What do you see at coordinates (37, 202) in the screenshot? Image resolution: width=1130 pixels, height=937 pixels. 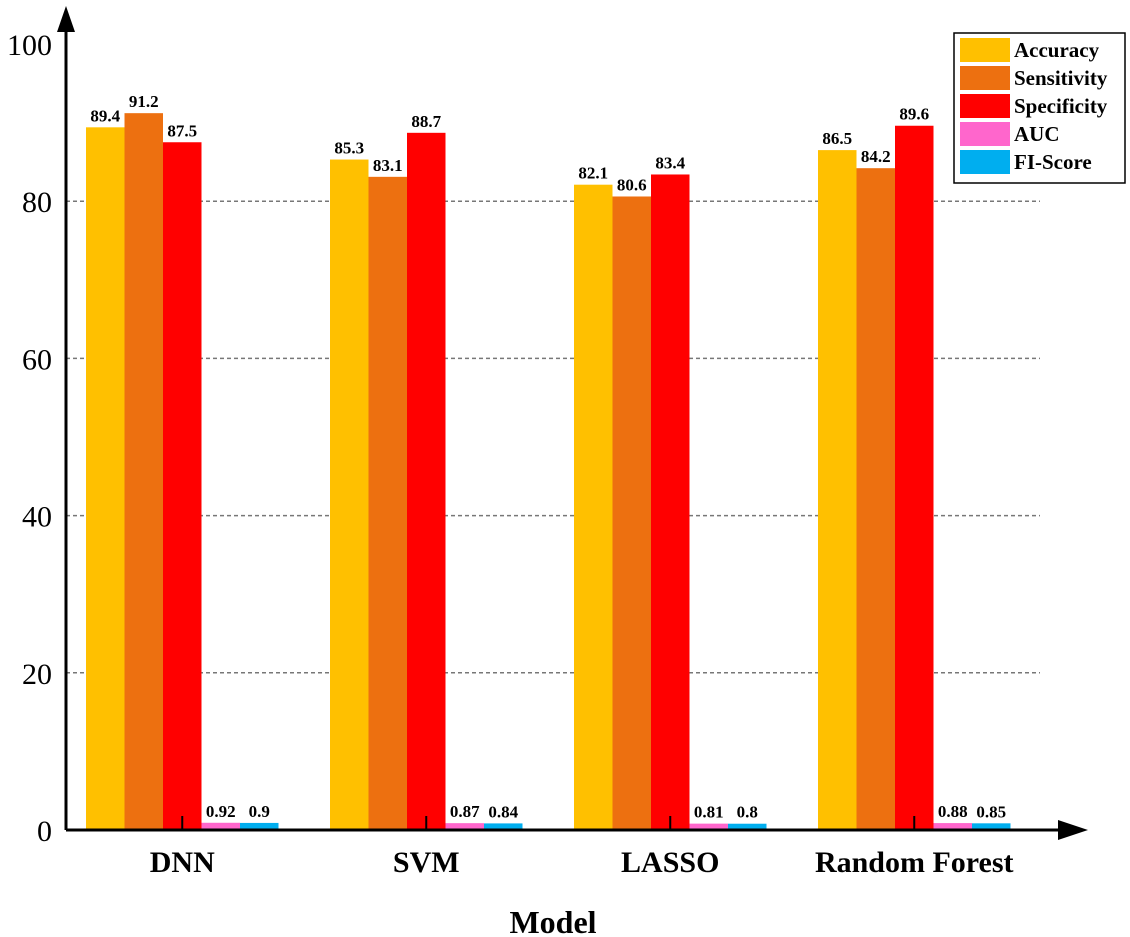 I see `y-tick-label-80: 80` at bounding box center [37, 202].